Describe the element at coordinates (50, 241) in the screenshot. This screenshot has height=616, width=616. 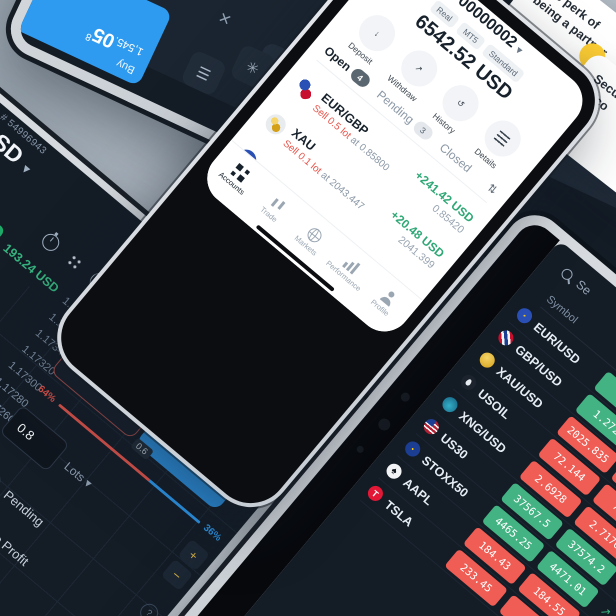
I see `timer-icon` at that location.